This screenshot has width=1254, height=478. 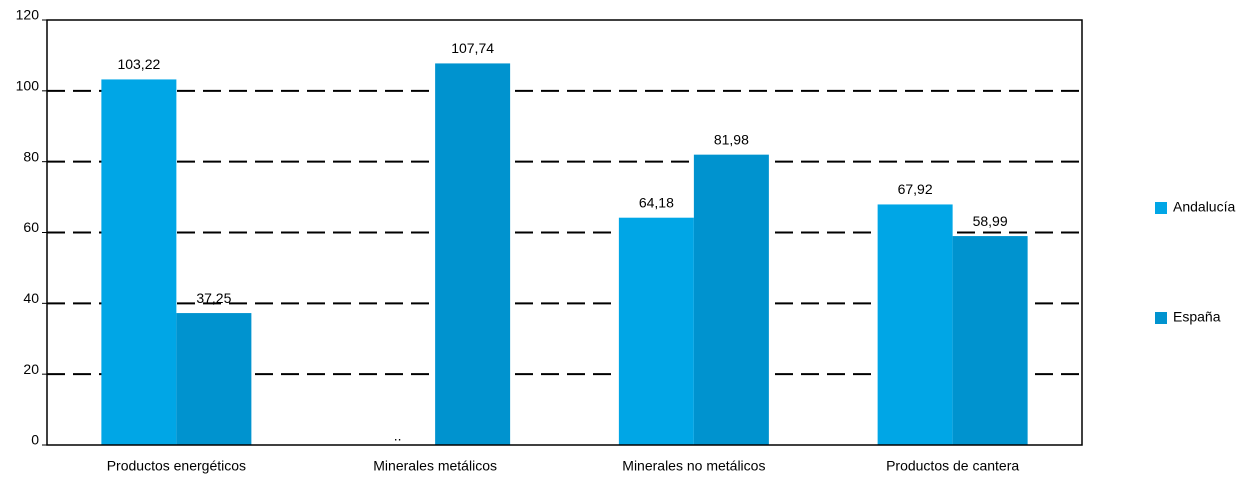 What do you see at coordinates (656, 202) in the screenshot?
I see `value-label: 64,18` at bounding box center [656, 202].